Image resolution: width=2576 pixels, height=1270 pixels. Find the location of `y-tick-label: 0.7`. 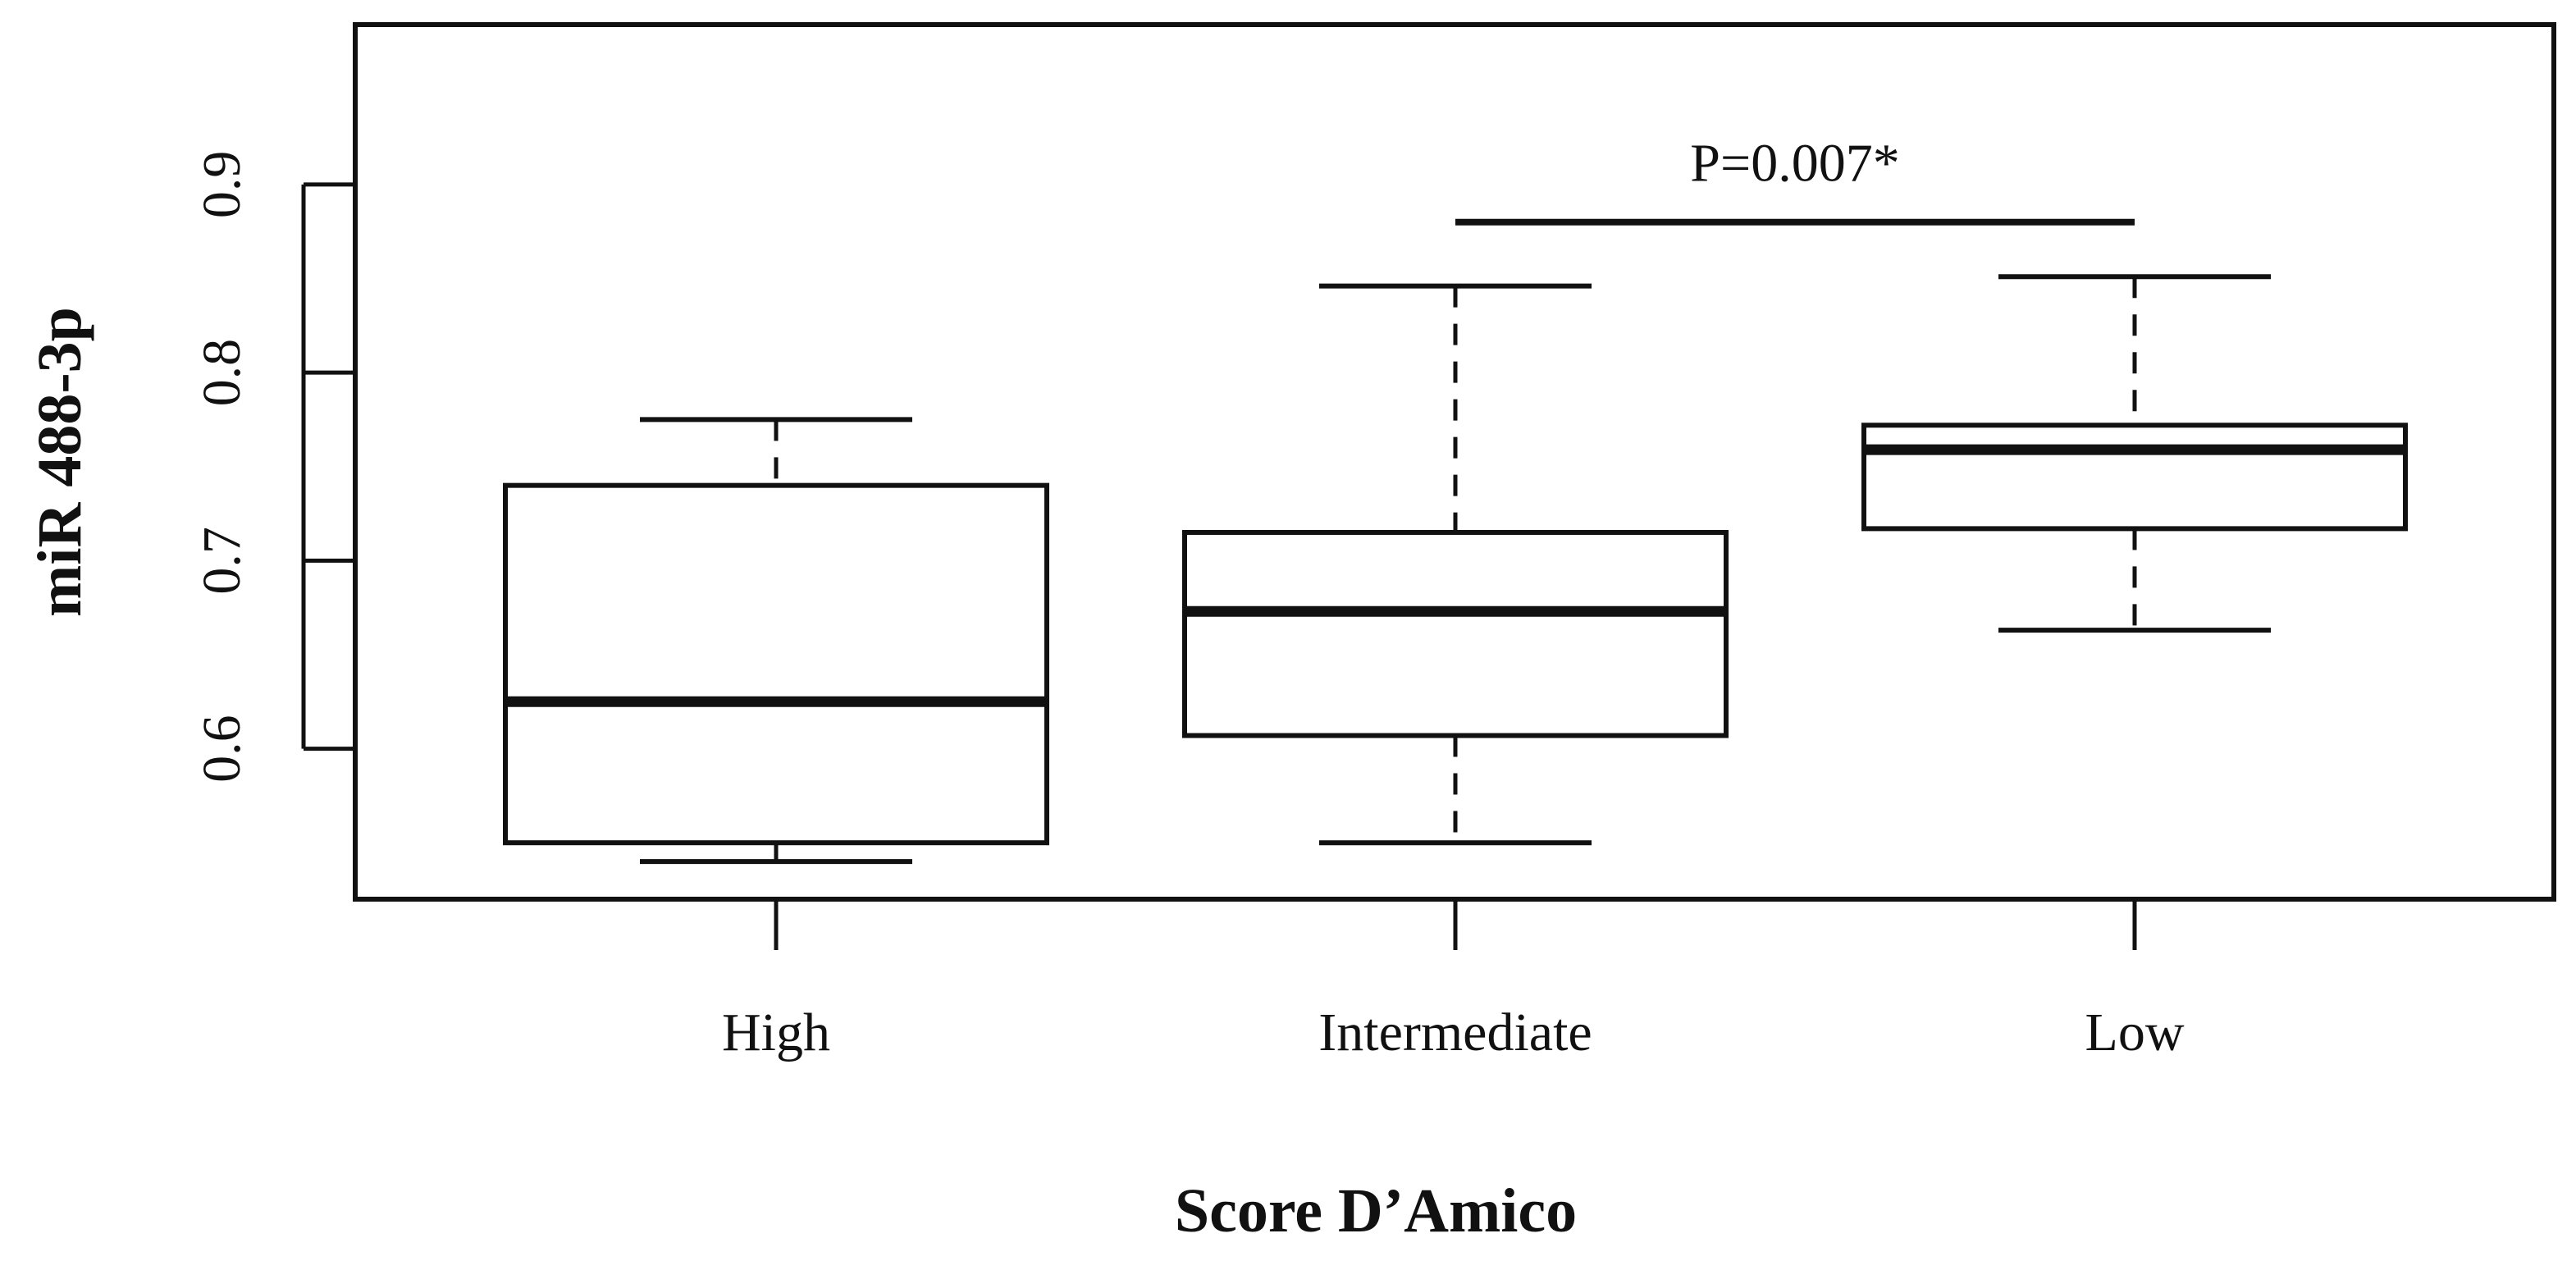

y-tick-label: 0.7 is located at coordinates (222, 561).